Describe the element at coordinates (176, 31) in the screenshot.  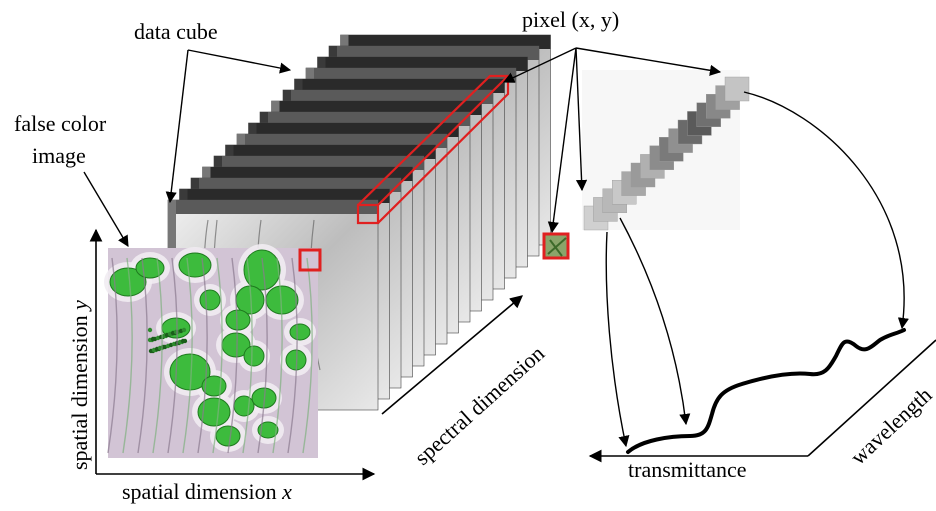
I see `label-data-cube: data cube` at that location.